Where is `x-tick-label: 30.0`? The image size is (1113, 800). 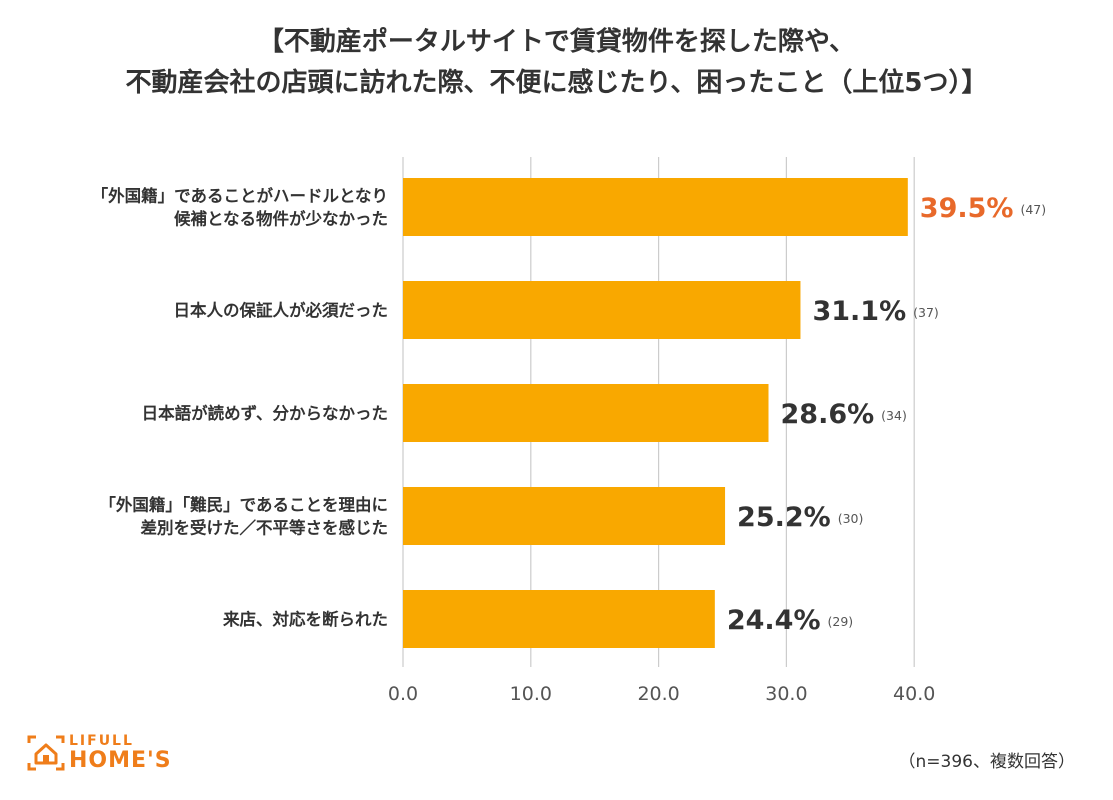 x-tick-label: 30.0 is located at coordinates (786, 694).